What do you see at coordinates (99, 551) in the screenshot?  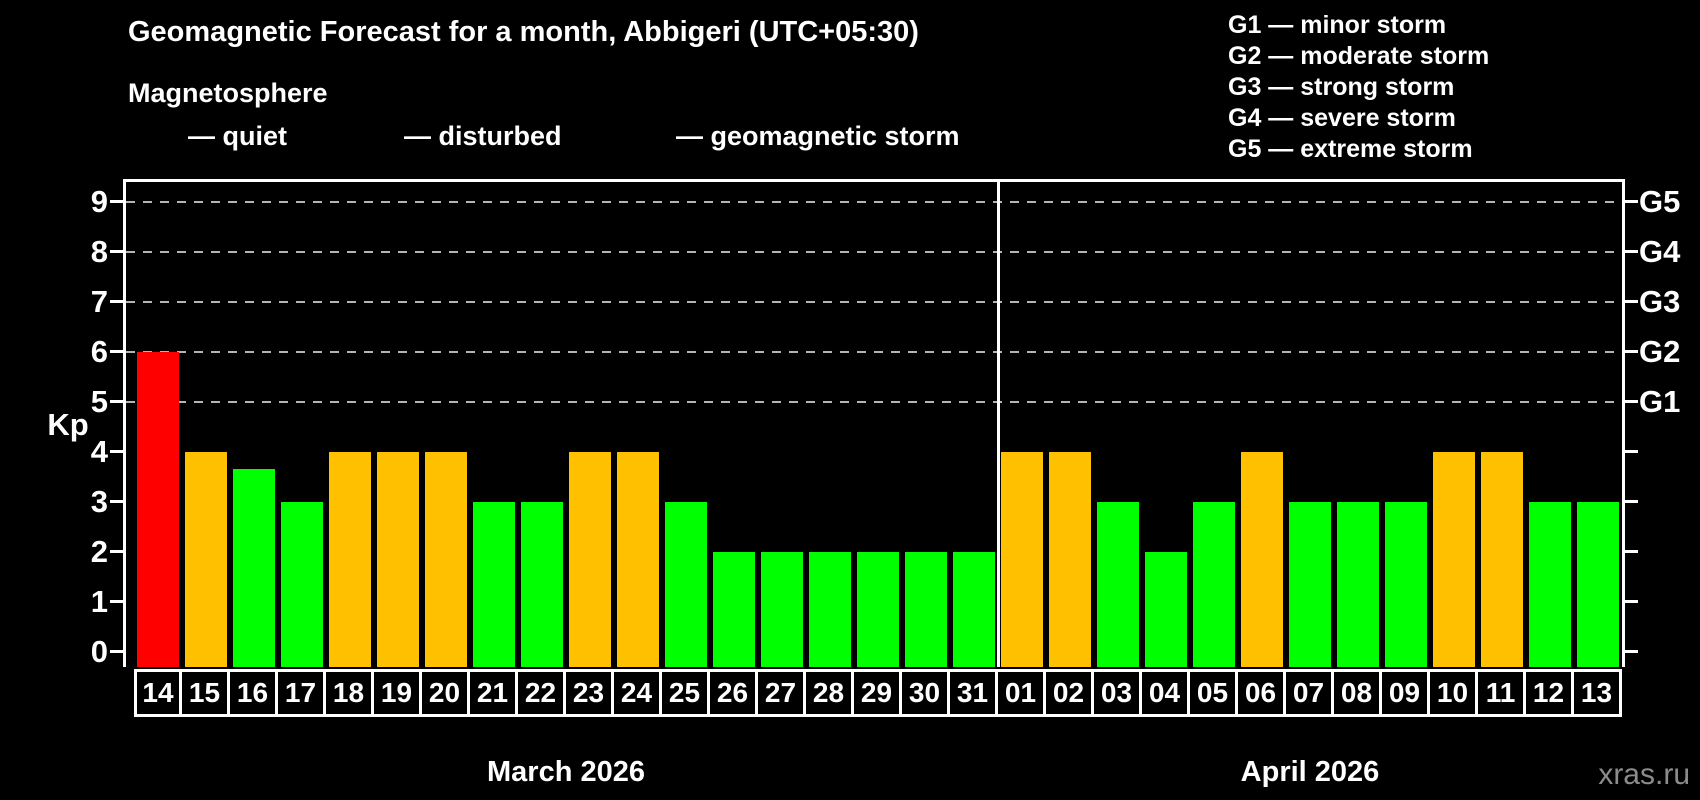 I see `y-tick-label: 2` at bounding box center [99, 551].